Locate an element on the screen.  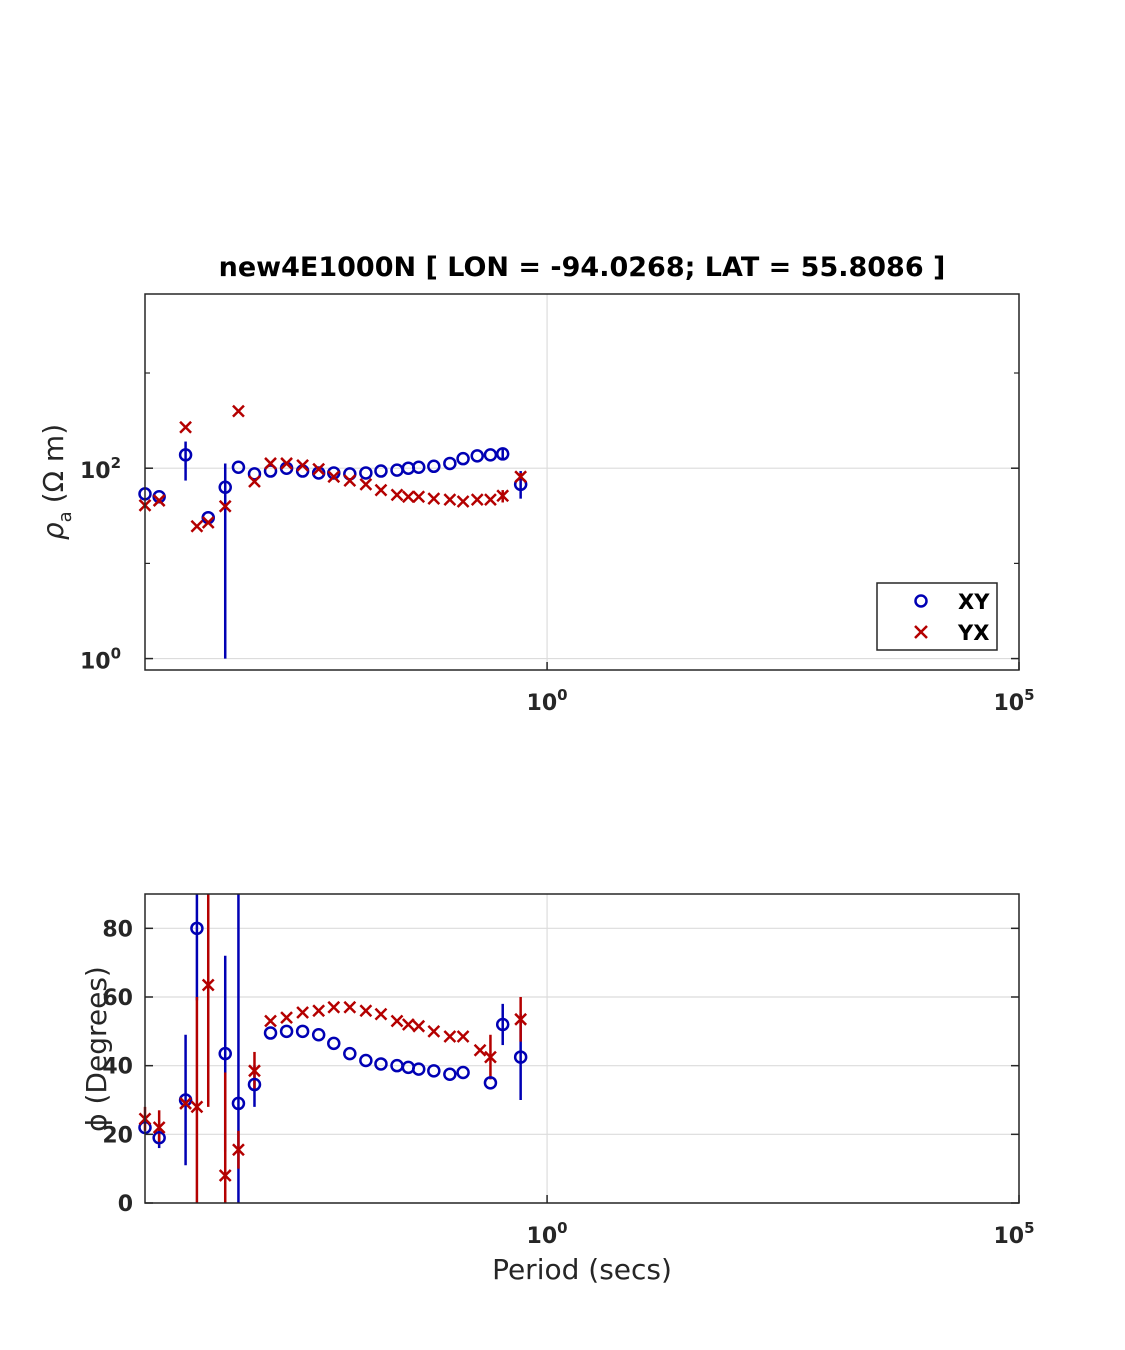
phase-y-label: ϕ (Degrees) is located at coordinates (96, 1049).